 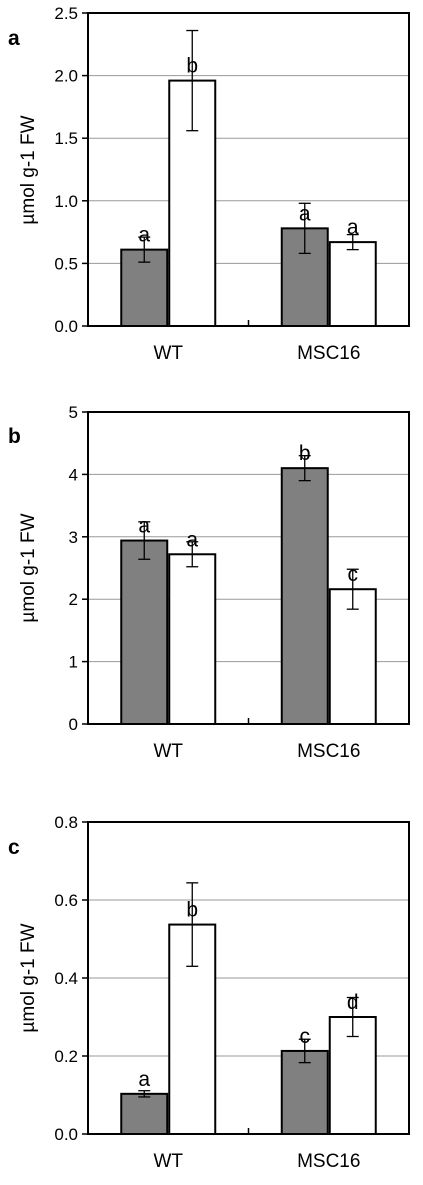 What do you see at coordinates (73, 662) in the screenshot?
I see `y-tick-label: 1` at bounding box center [73, 662].